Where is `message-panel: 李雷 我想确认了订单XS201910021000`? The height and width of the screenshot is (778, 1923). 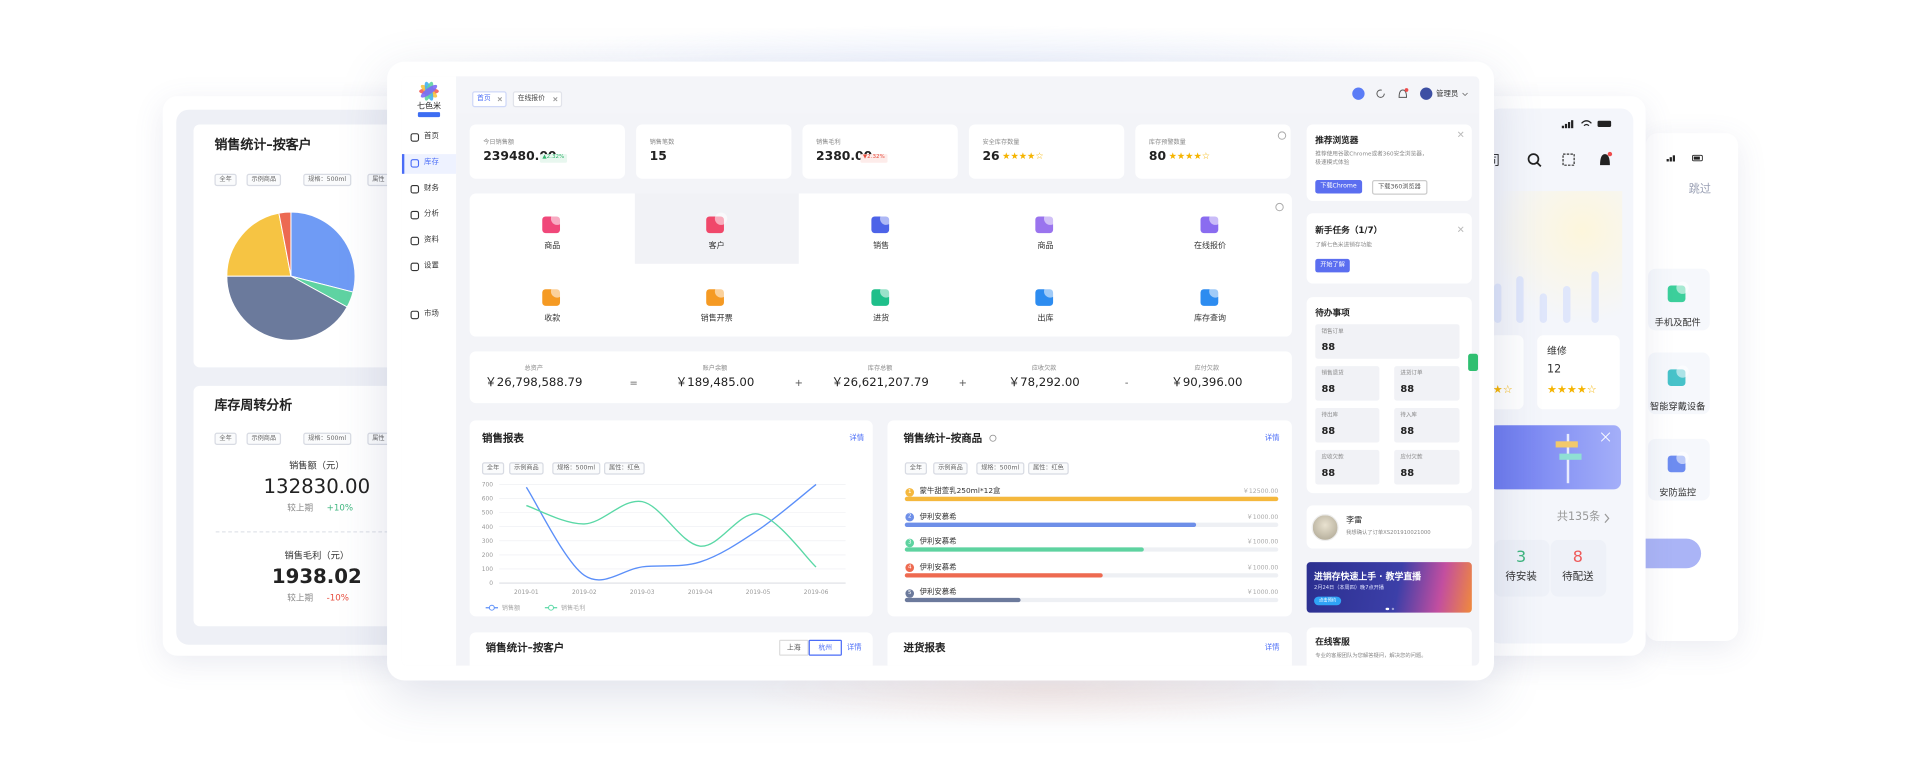 message-panel: 李雷 我想确认了订单XS201910021000 is located at coordinates (1389, 527).